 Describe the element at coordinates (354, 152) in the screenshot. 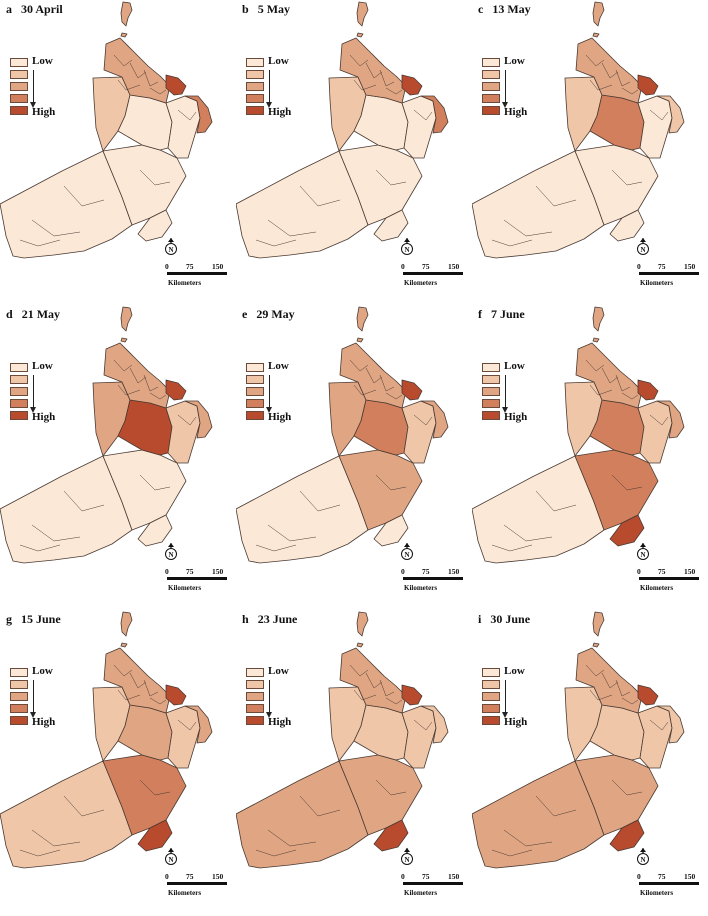

I see `map-panel-b: b 5 May Low High N` at that location.